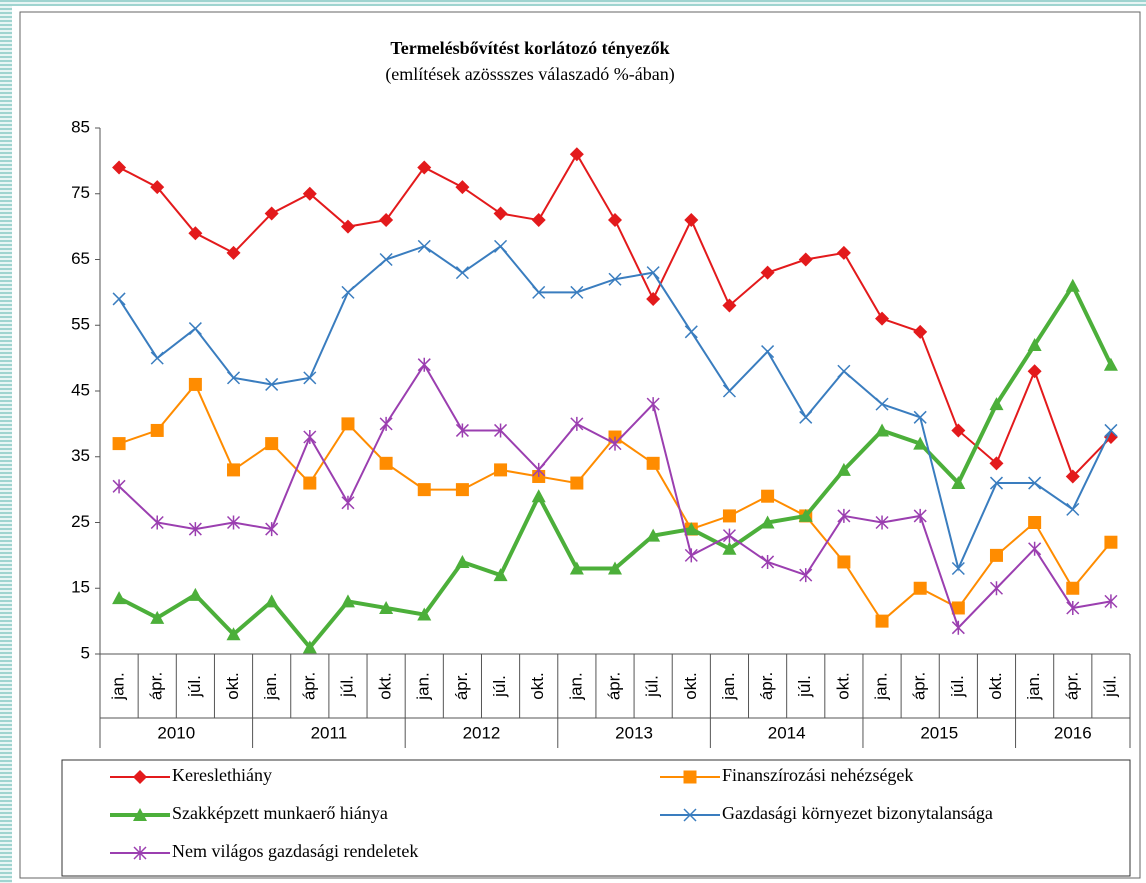 Image resolution: width=1146 pixels, height=883 pixels. I want to click on year-label: 2012, so click(482, 732).